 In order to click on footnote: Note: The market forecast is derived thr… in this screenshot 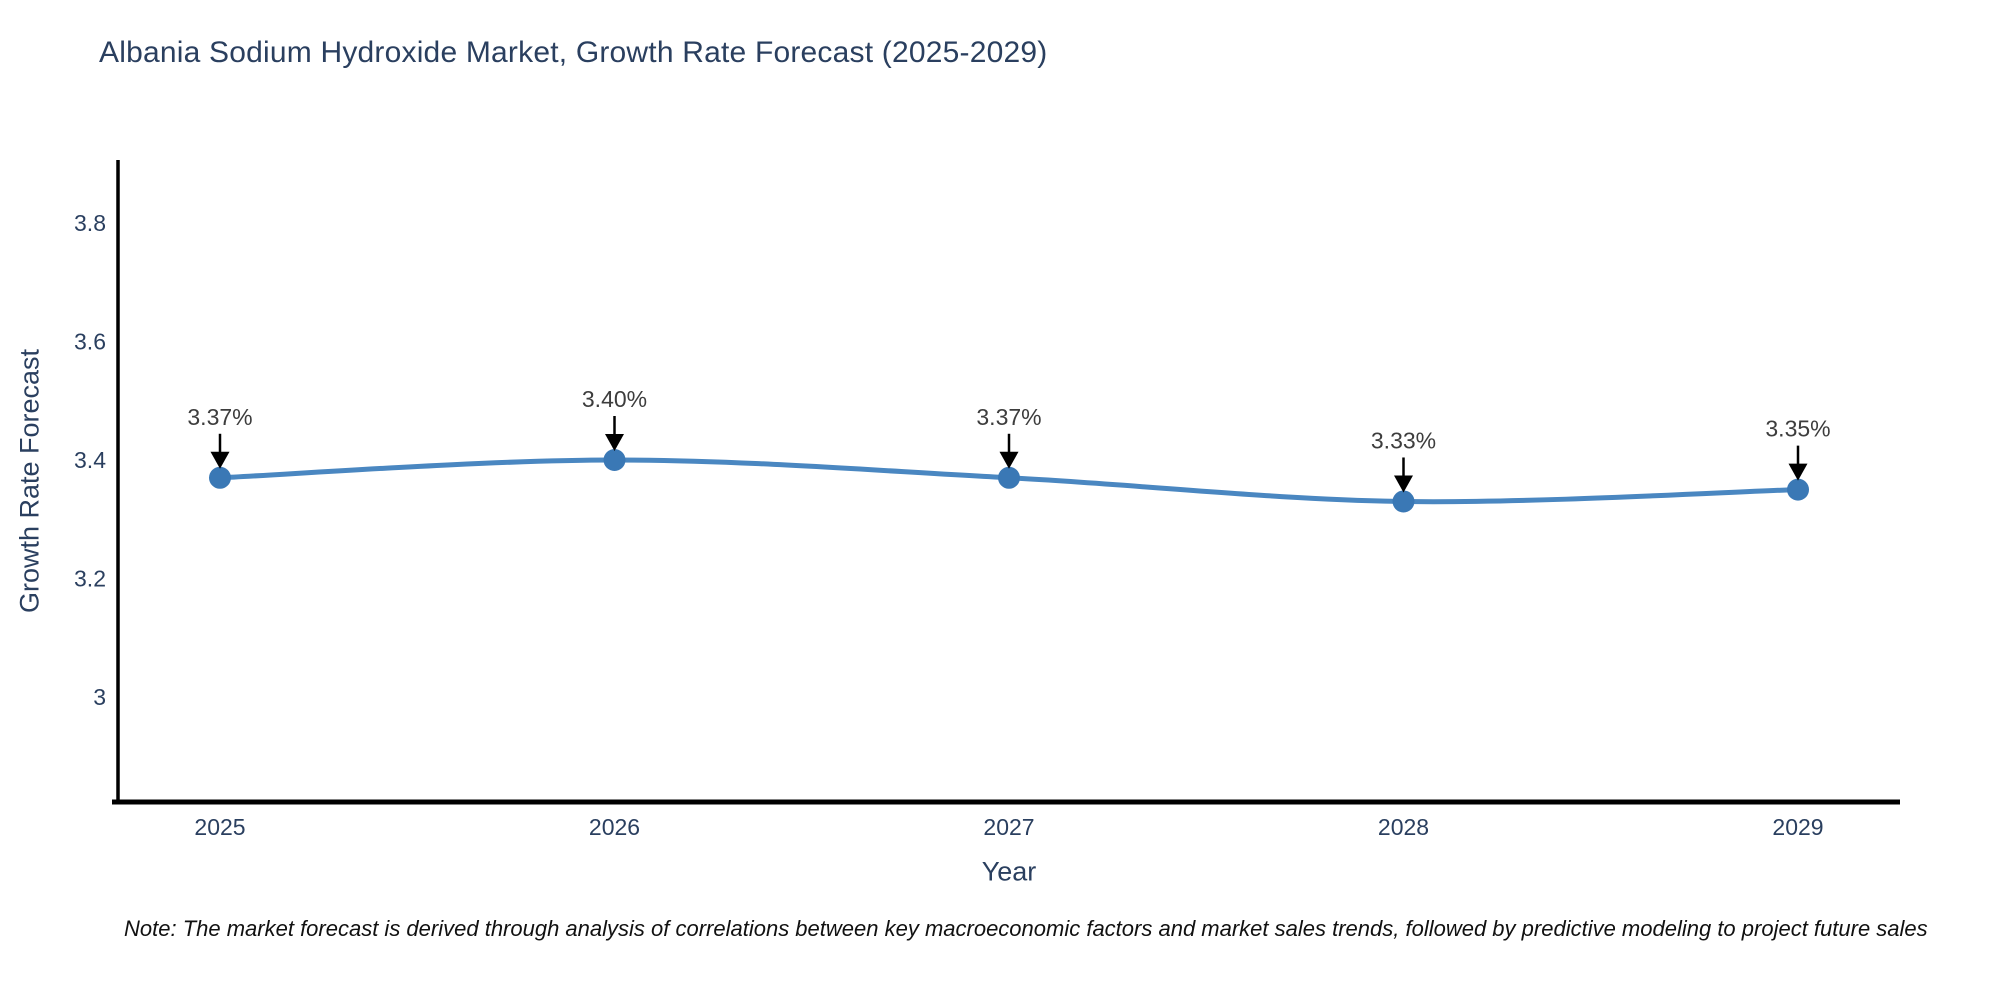, I will do `click(1026, 928)`.